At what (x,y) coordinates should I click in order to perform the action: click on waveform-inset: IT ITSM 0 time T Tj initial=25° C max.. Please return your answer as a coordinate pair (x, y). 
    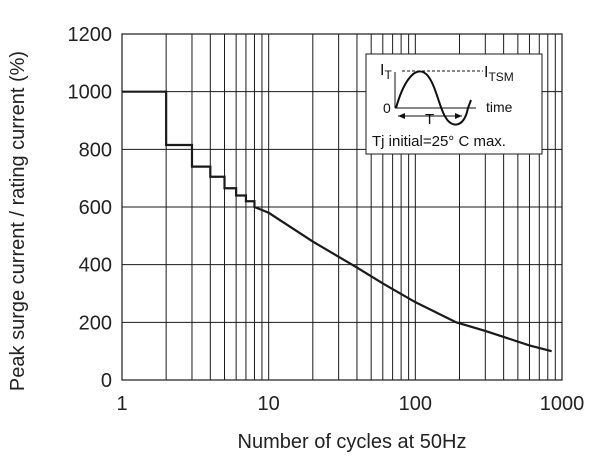
    Looking at the image, I should click on (454, 104).